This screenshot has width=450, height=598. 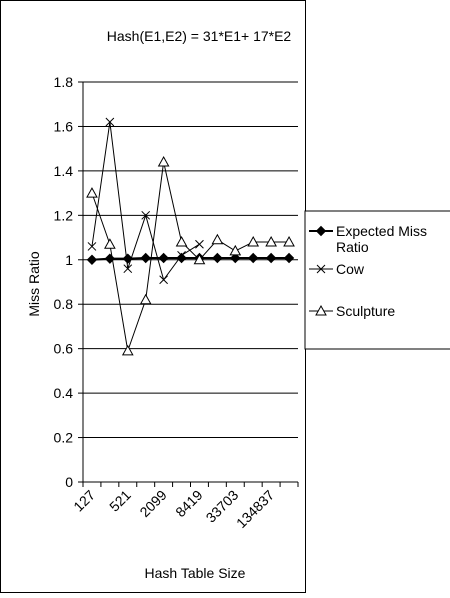 I want to click on legend-item: Cow, so click(x=337, y=269).